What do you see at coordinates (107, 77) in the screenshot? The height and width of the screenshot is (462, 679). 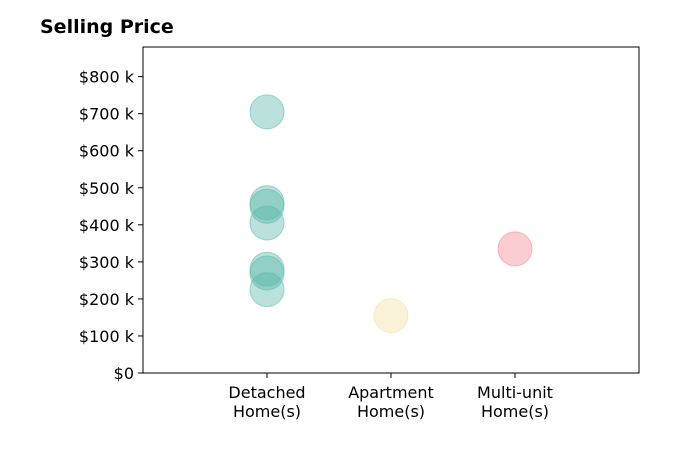 I see `y-tick-label: $800 k` at bounding box center [107, 77].